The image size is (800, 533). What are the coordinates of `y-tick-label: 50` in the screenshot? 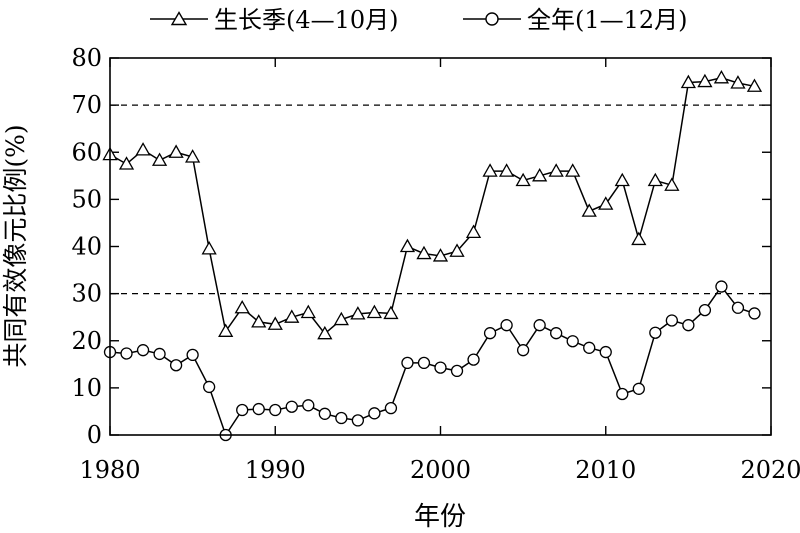 It's located at (86, 199).